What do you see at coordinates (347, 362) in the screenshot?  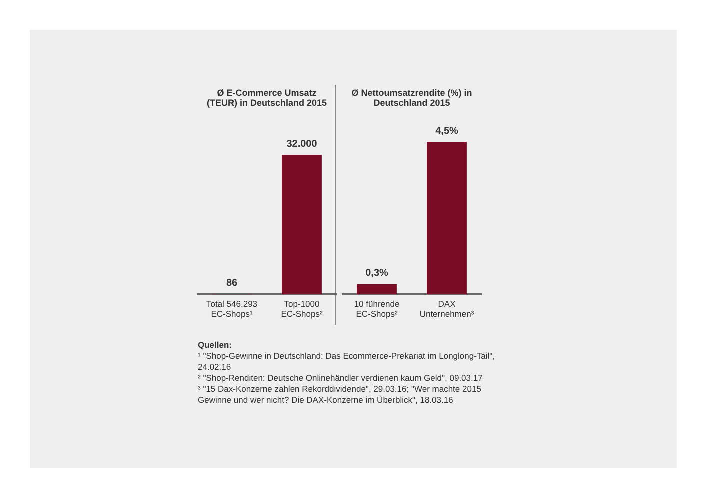 I see `text: ¹ "Shop-Gewinne in Deutschland: Das Ecommerce-Prekariat im Longlong-Tail", 24.02.16` at bounding box center [347, 362].